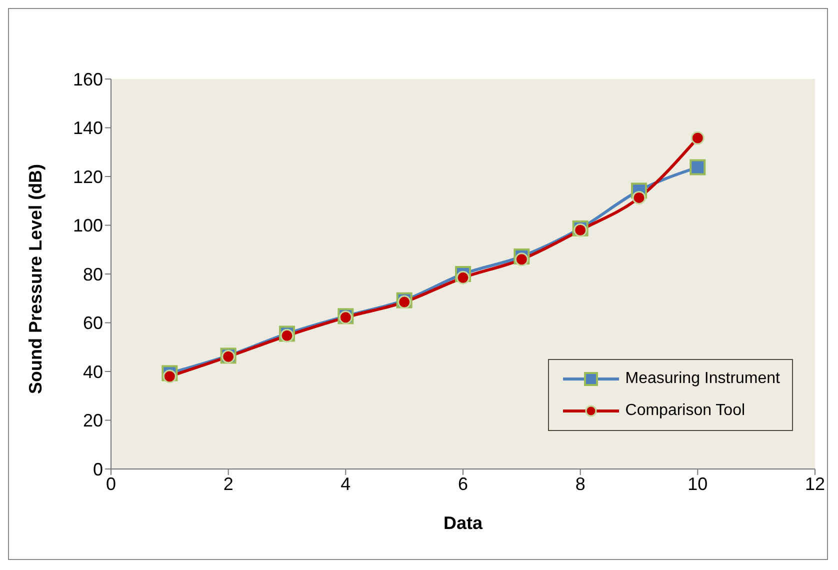  What do you see at coordinates (580, 484) in the screenshot?
I see `x-tick-label: 8` at bounding box center [580, 484].